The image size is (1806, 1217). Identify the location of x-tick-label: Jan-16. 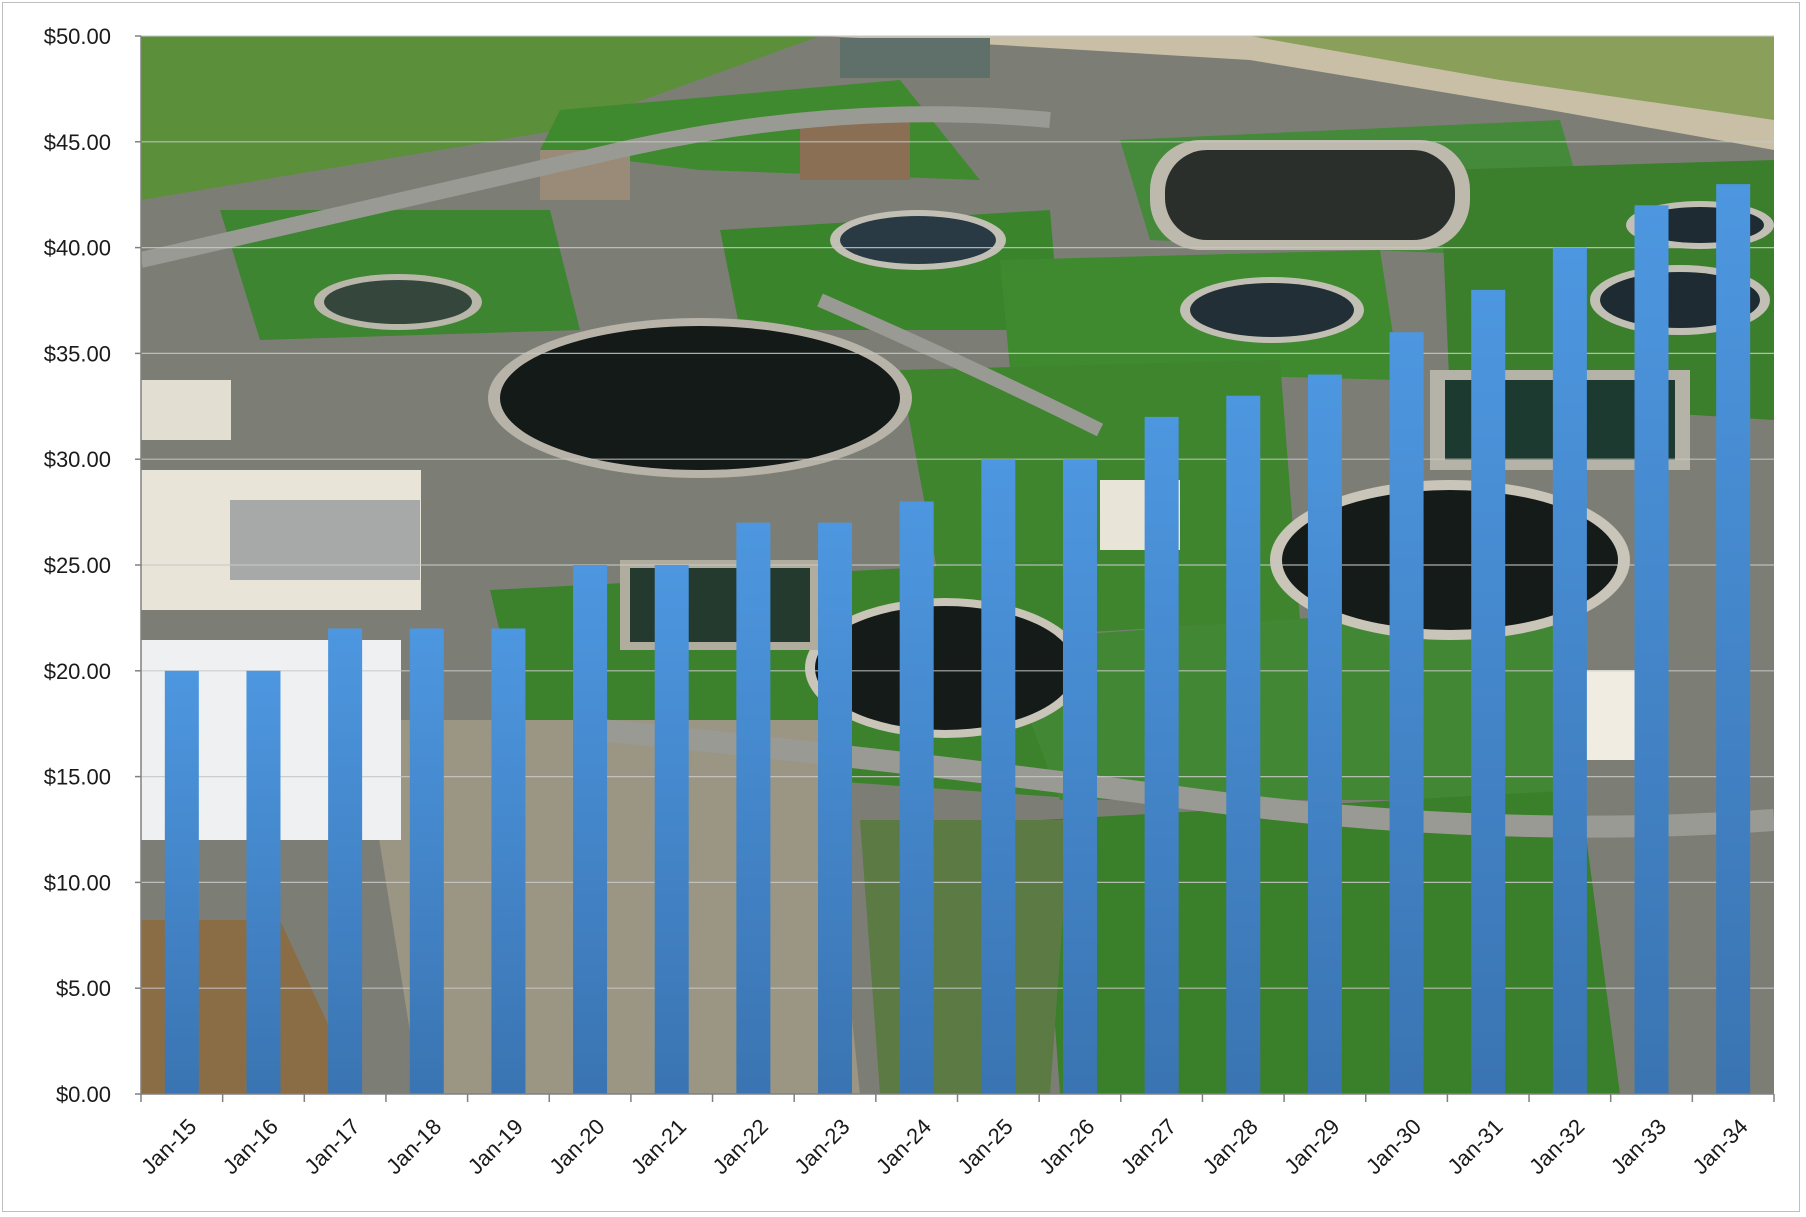
(250, 1146).